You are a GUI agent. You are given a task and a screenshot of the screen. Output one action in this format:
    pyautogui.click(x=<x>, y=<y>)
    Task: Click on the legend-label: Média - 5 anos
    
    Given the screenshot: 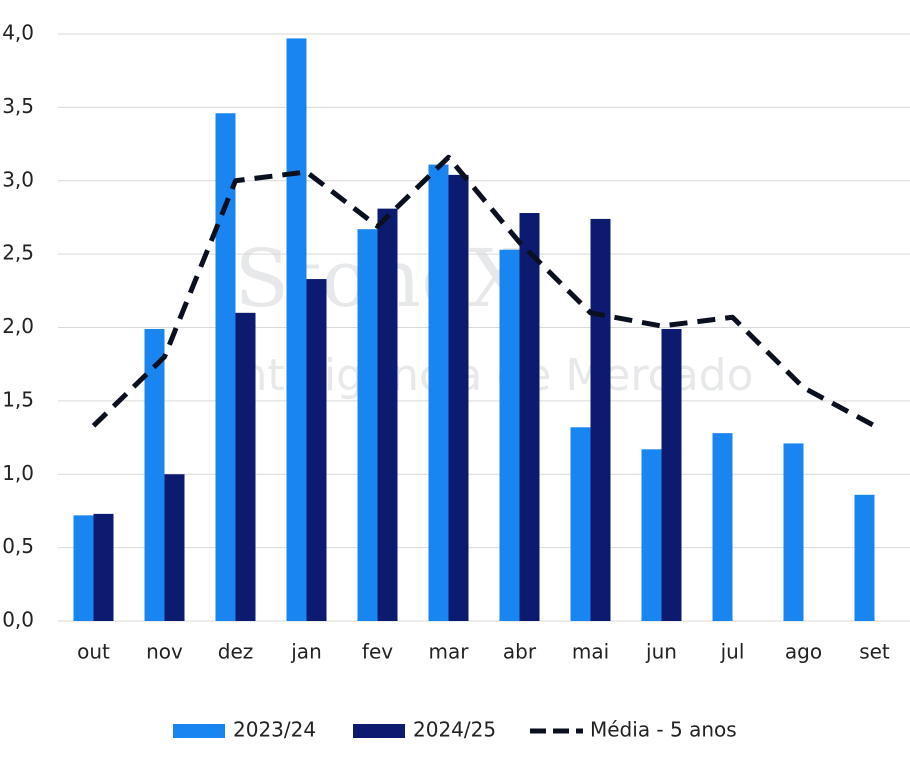 What is the action you would take?
    pyautogui.click(x=663, y=730)
    